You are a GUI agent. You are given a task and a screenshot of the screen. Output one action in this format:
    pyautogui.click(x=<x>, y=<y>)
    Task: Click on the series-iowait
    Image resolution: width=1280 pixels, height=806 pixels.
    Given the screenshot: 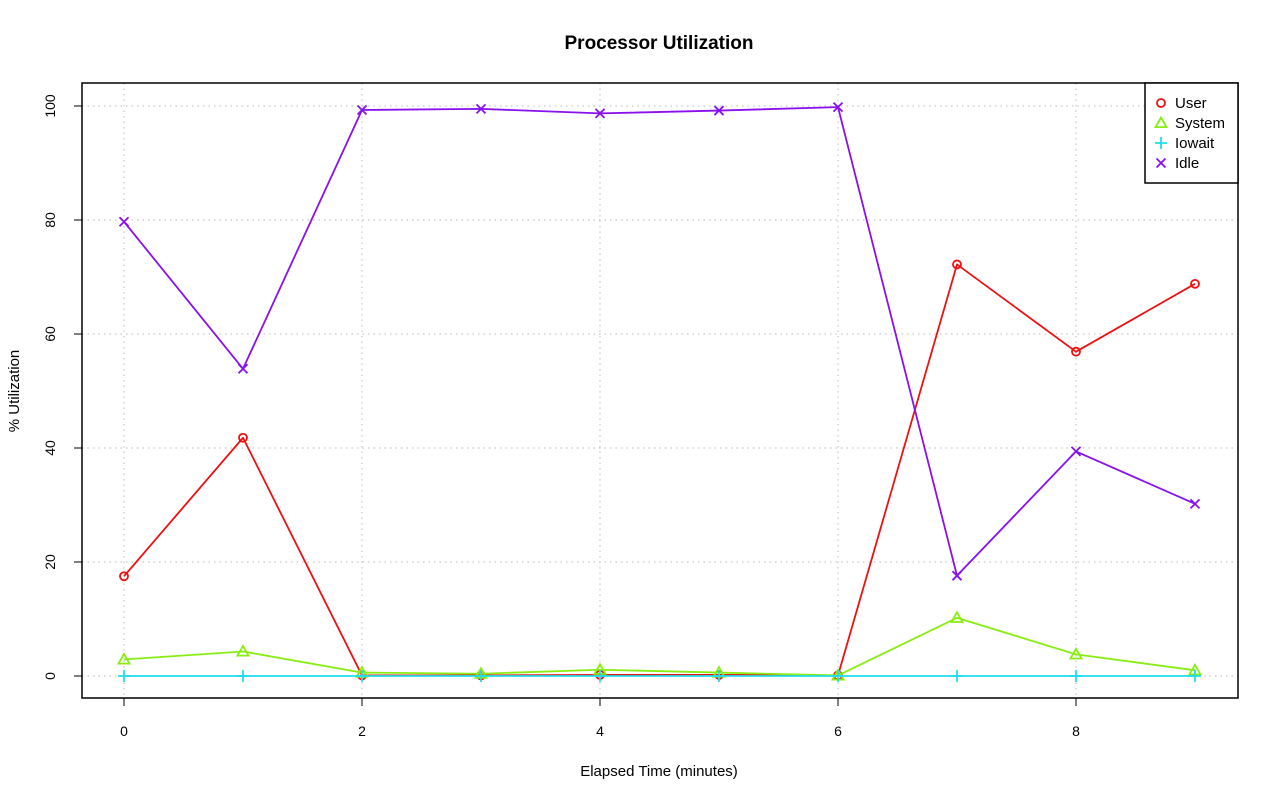 What is the action you would take?
    pyautogui.click(x=659, y=676)
    